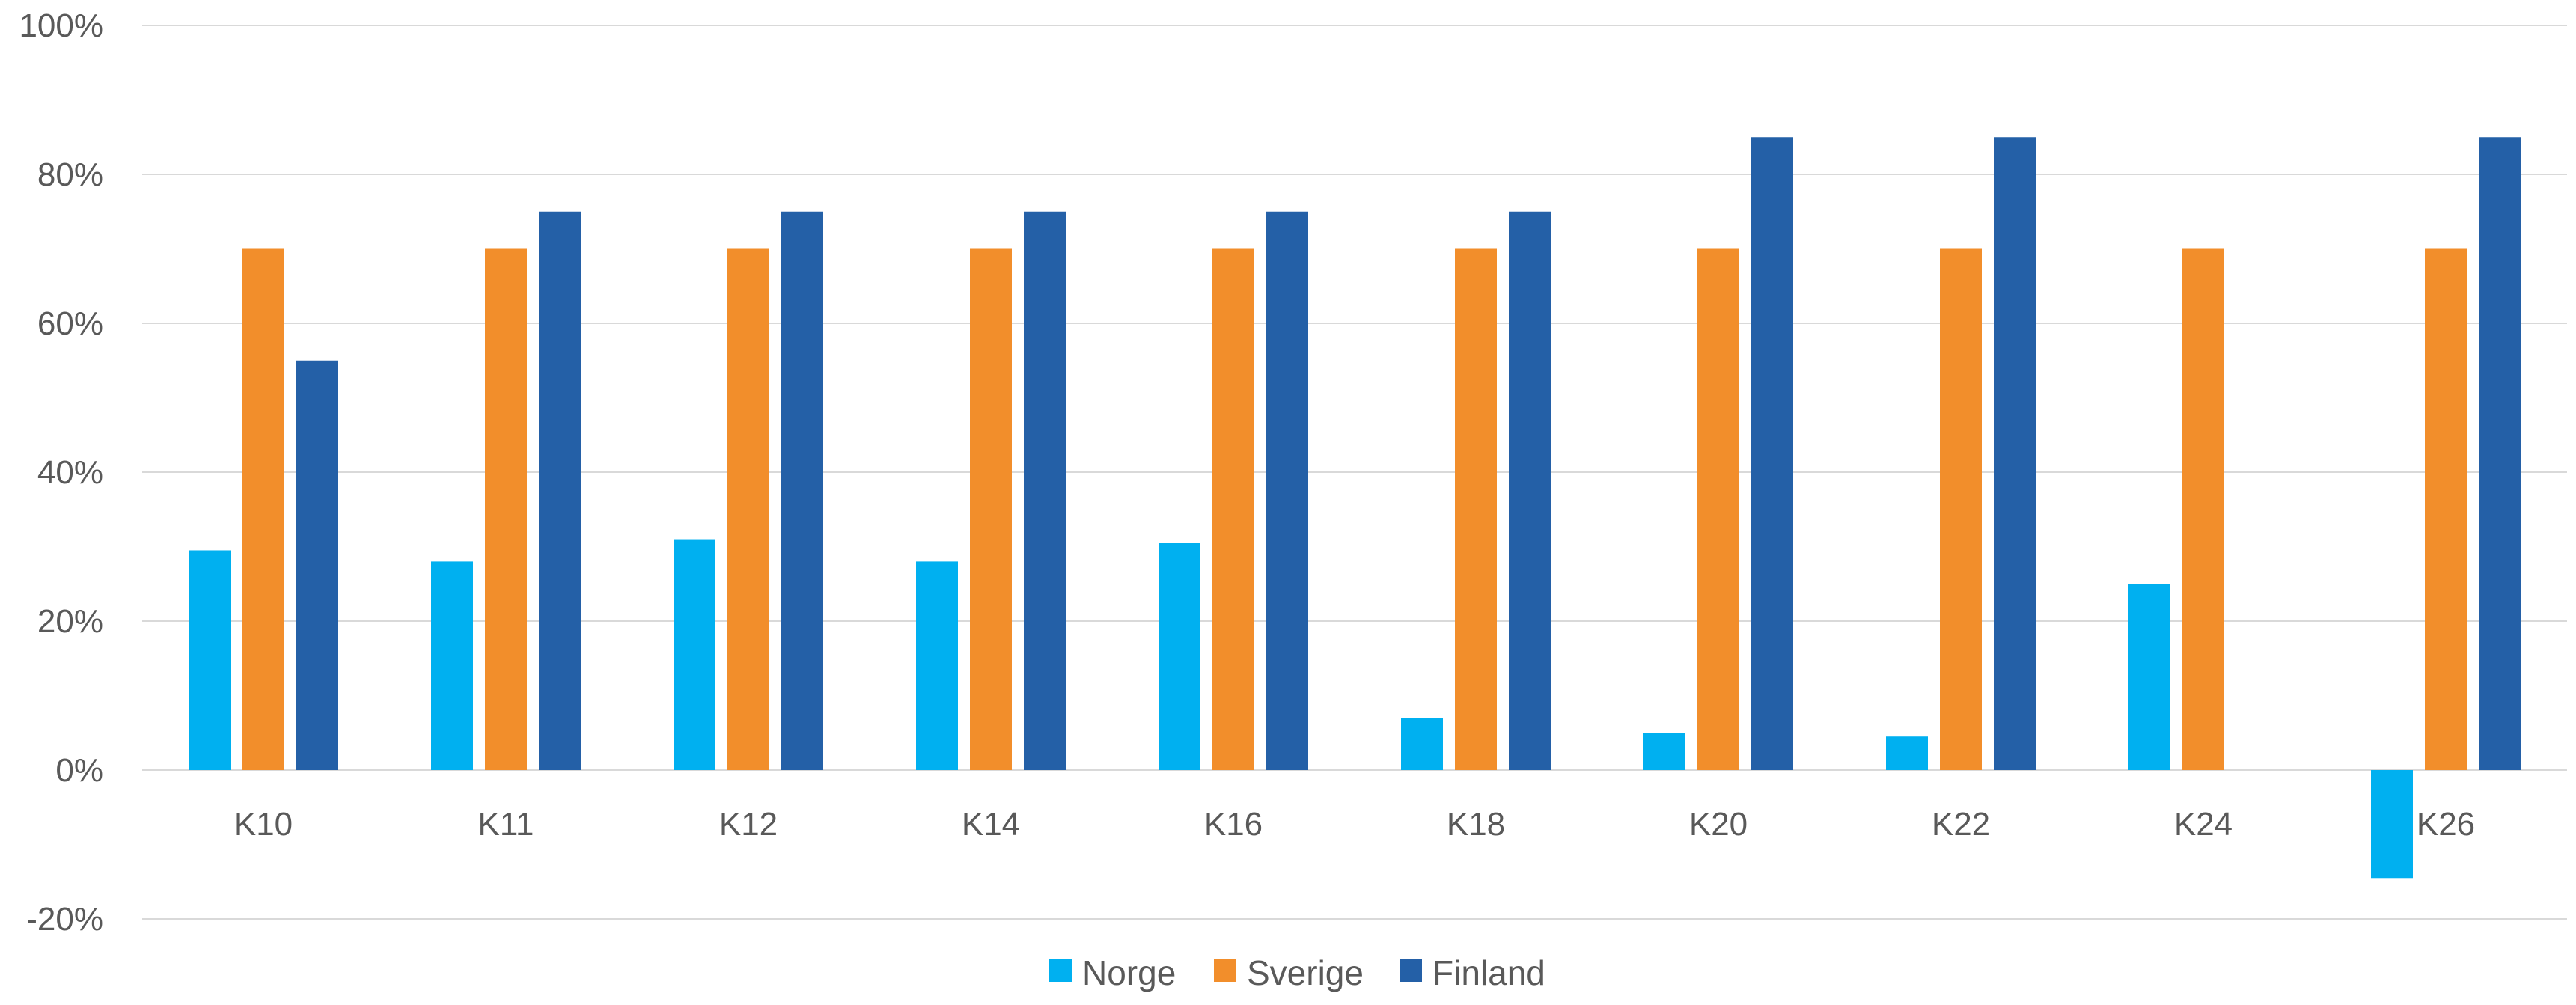 This screenshot has height=1005, width=2576. What do you see at coordinates (2500, 454) in the screenshot?
I see `bar-finland-k26` at bounding box center [2500, 454].